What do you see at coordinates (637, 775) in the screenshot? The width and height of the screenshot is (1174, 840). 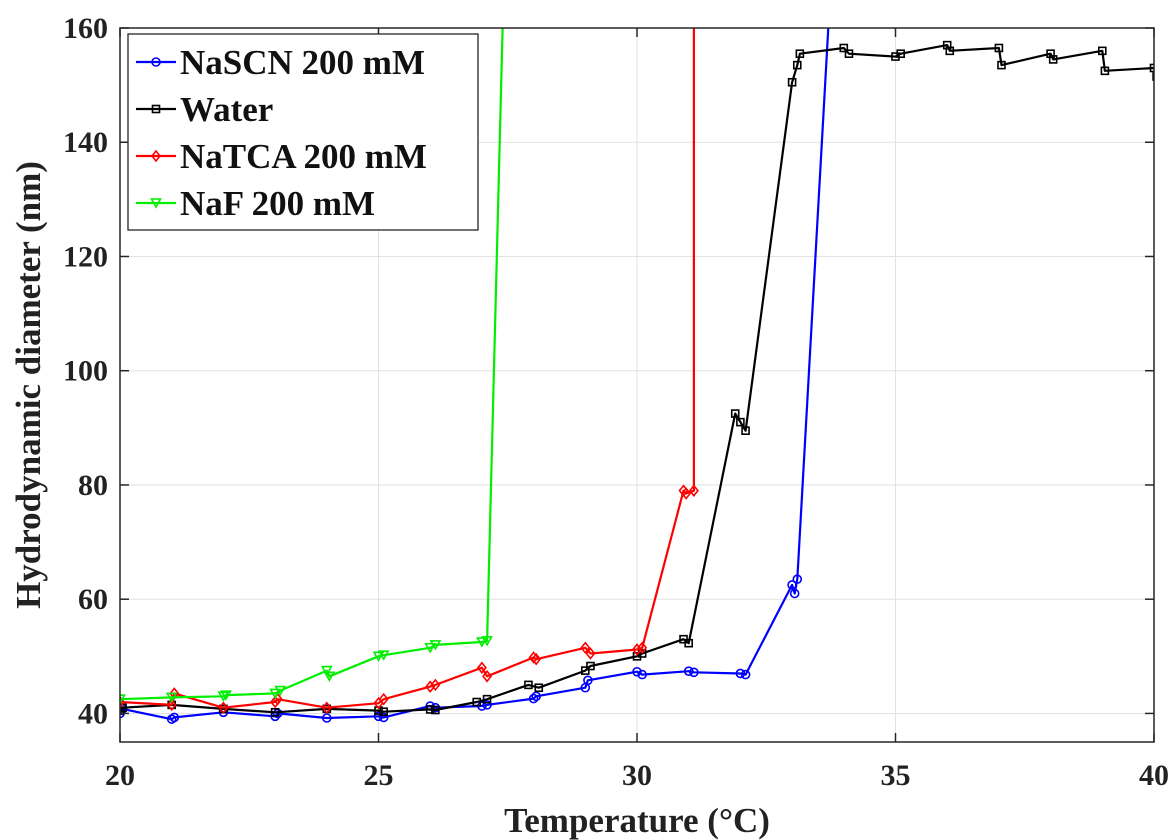 I see `x-tick-label: 30` at bounding box center [637, 775].